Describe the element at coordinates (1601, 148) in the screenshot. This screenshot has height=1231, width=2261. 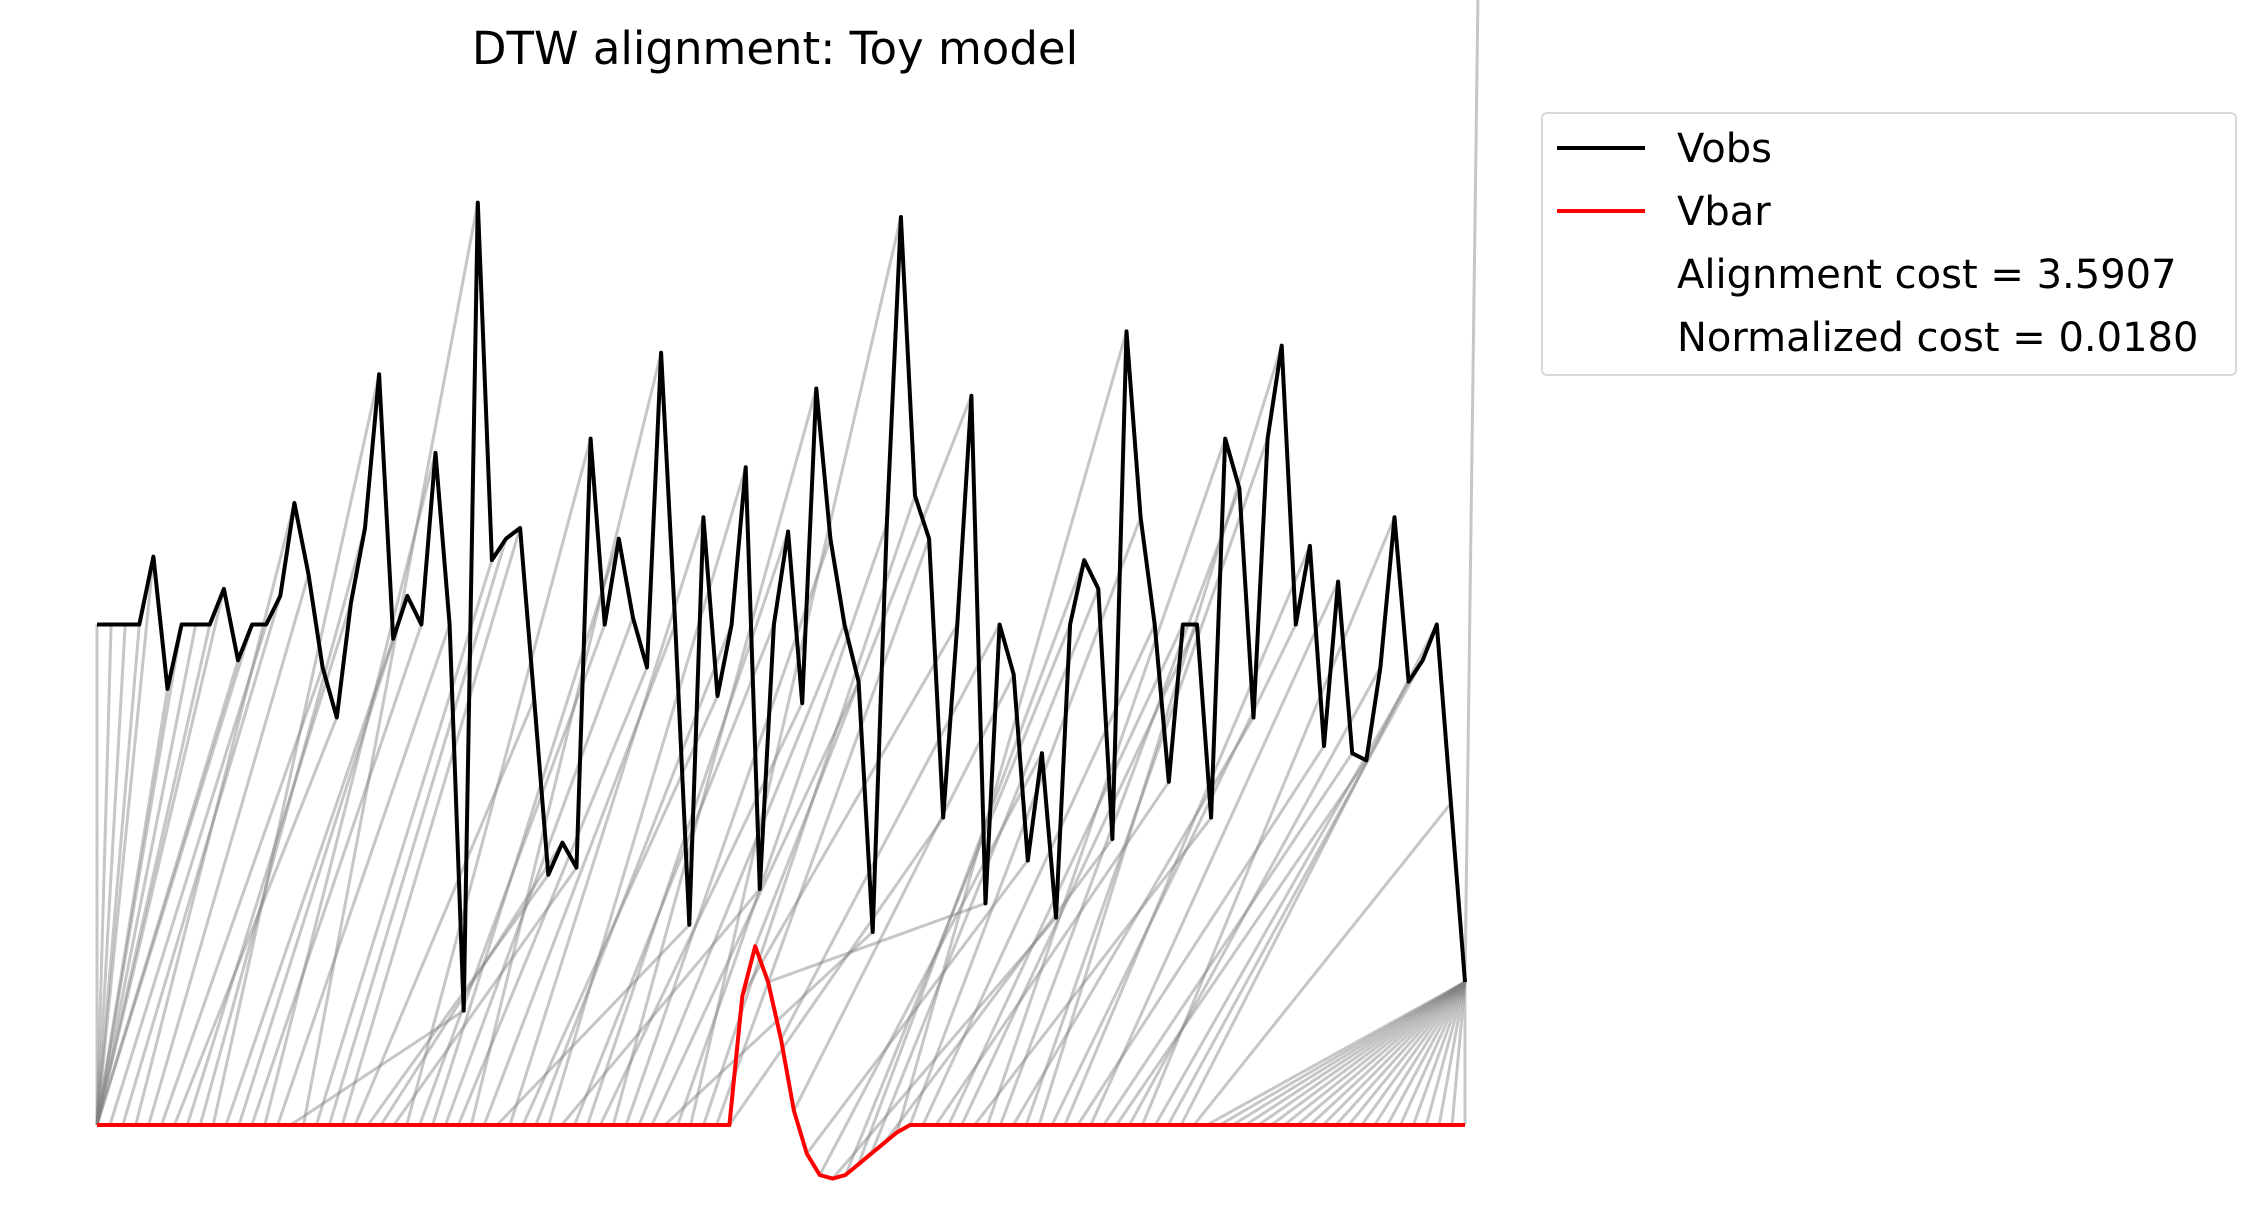
I see `legend-swatch-vobs` at that location.